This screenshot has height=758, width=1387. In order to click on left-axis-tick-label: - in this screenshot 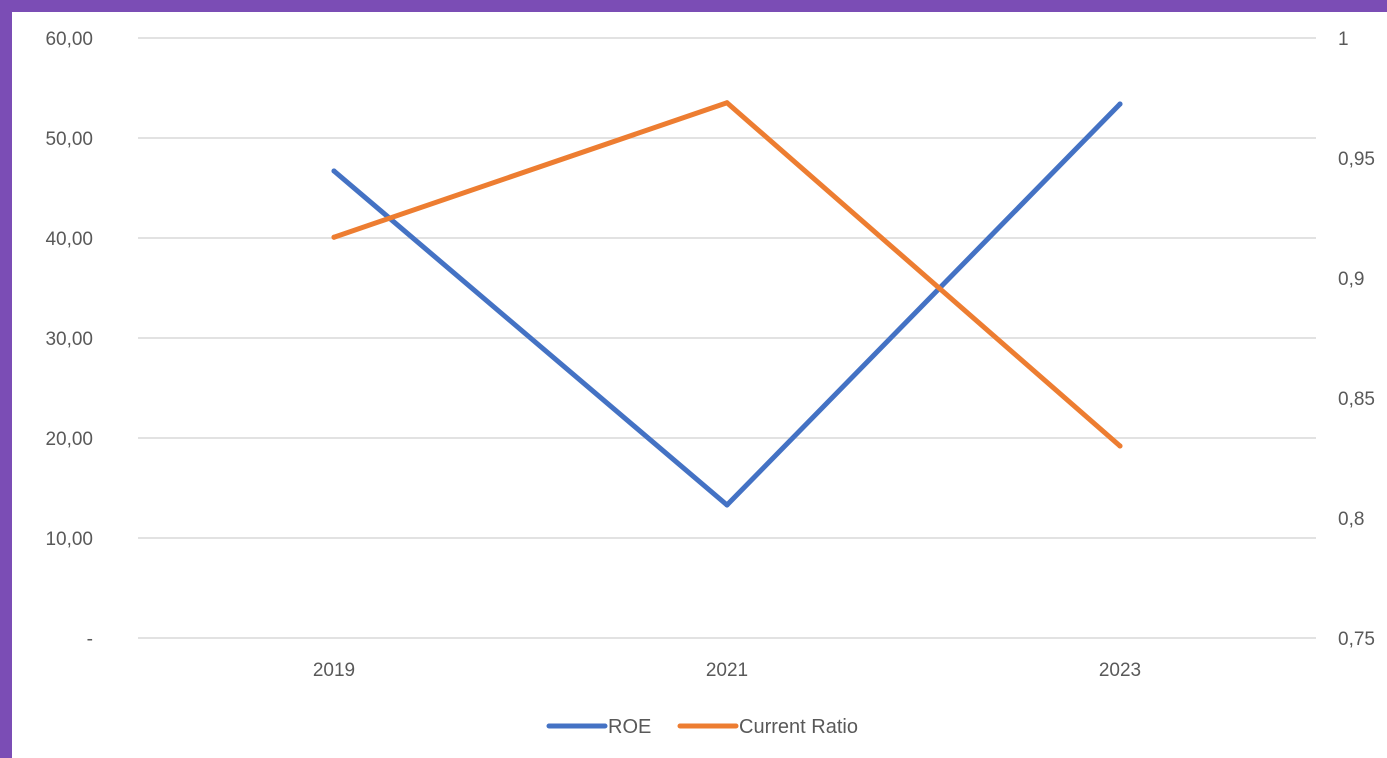, I will do `click(90, 639)`.